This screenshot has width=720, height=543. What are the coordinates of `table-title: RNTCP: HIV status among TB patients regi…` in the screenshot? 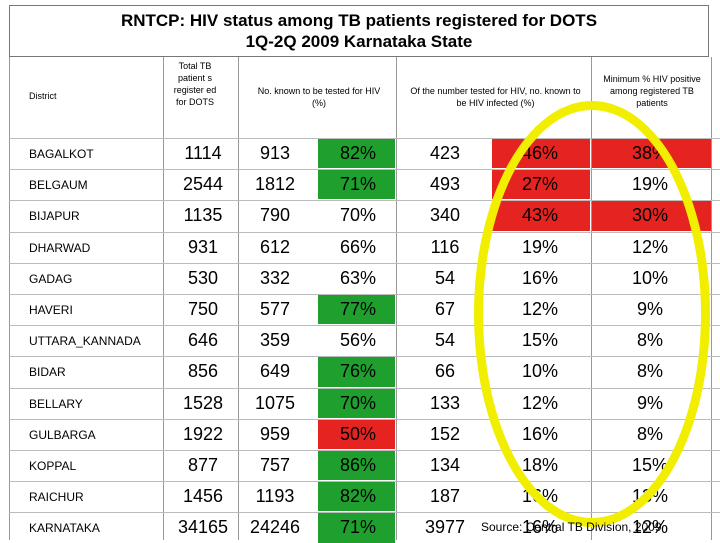 It's located at (359, 31).